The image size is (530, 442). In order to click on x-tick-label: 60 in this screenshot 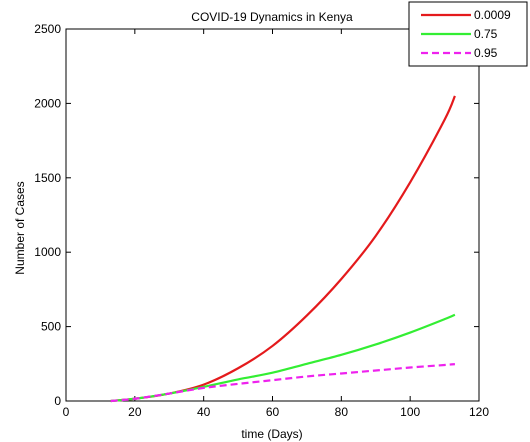, I will do `click(273, 412)`.